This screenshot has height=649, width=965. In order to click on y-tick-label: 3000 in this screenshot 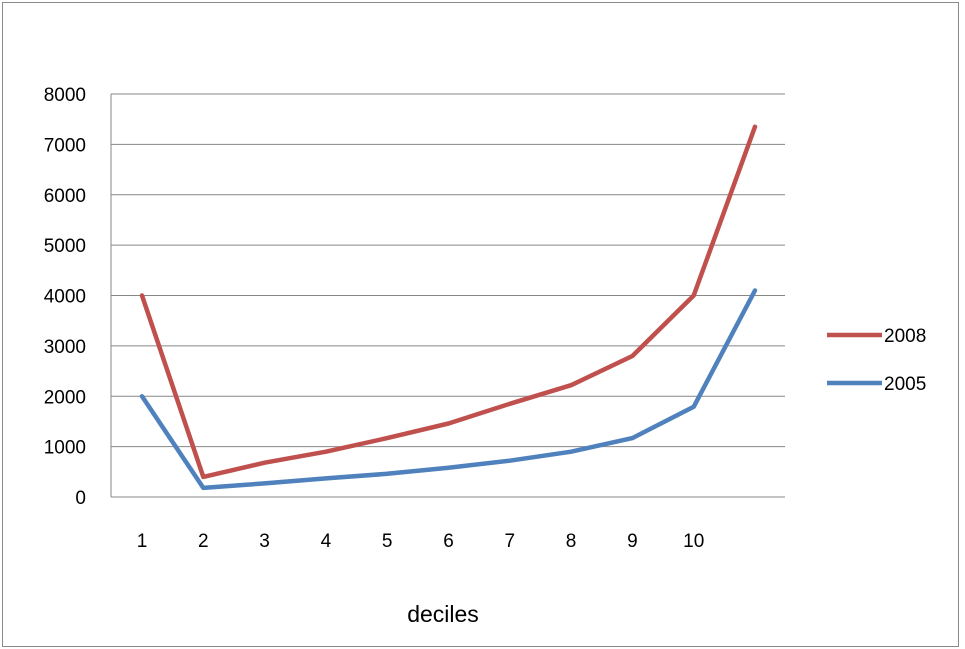, I will do `click(65, 347)`.